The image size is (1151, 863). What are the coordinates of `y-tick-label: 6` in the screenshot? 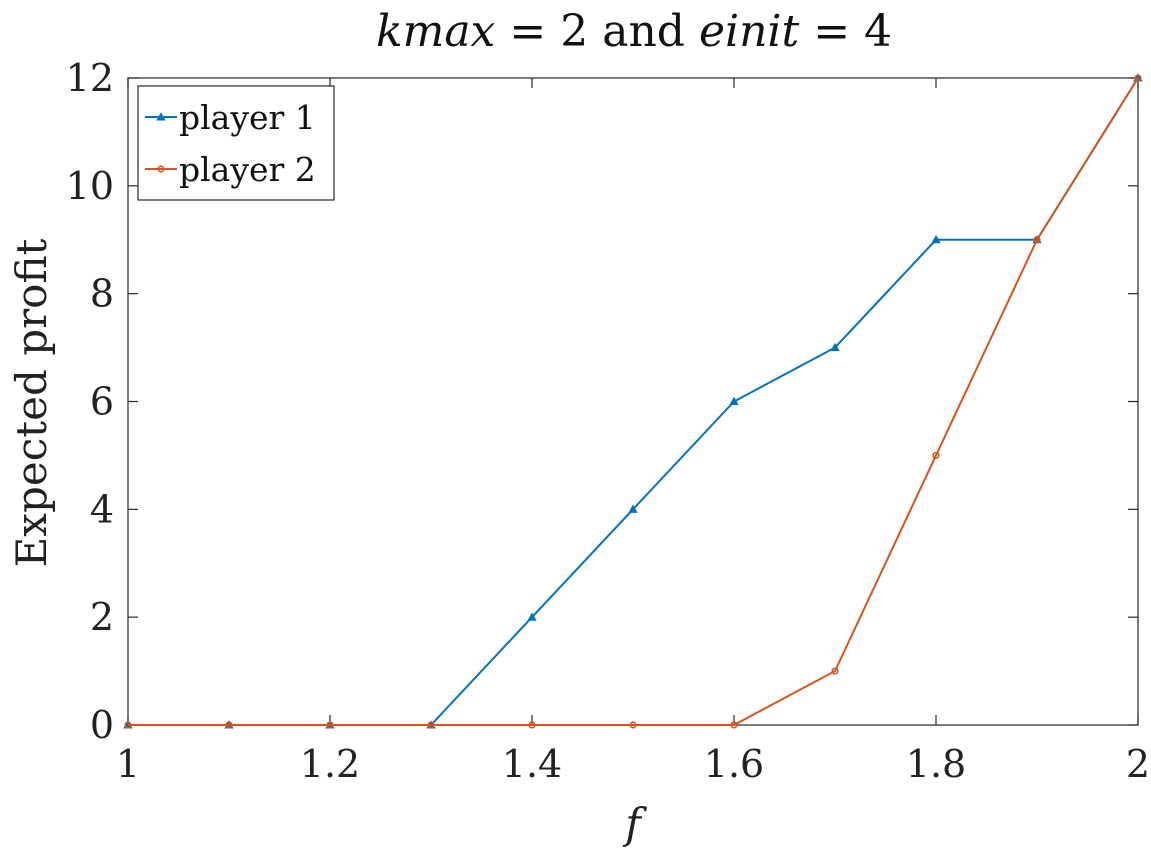 It's located at (102, 402).